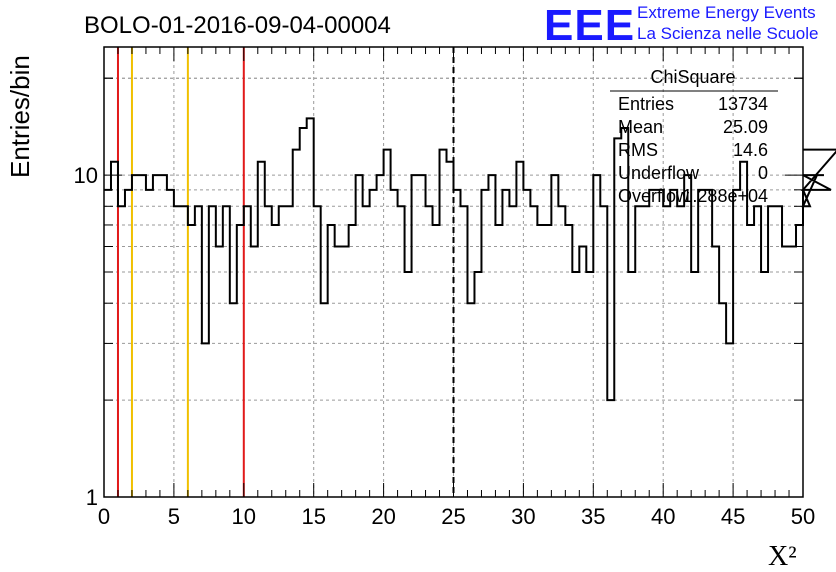 Image resolution: width=836 pixels, height=572 pixels. Describe the element at coordinates (589, 25) in the screenshot. I see `eee-logo-mark: EEE` at that location.